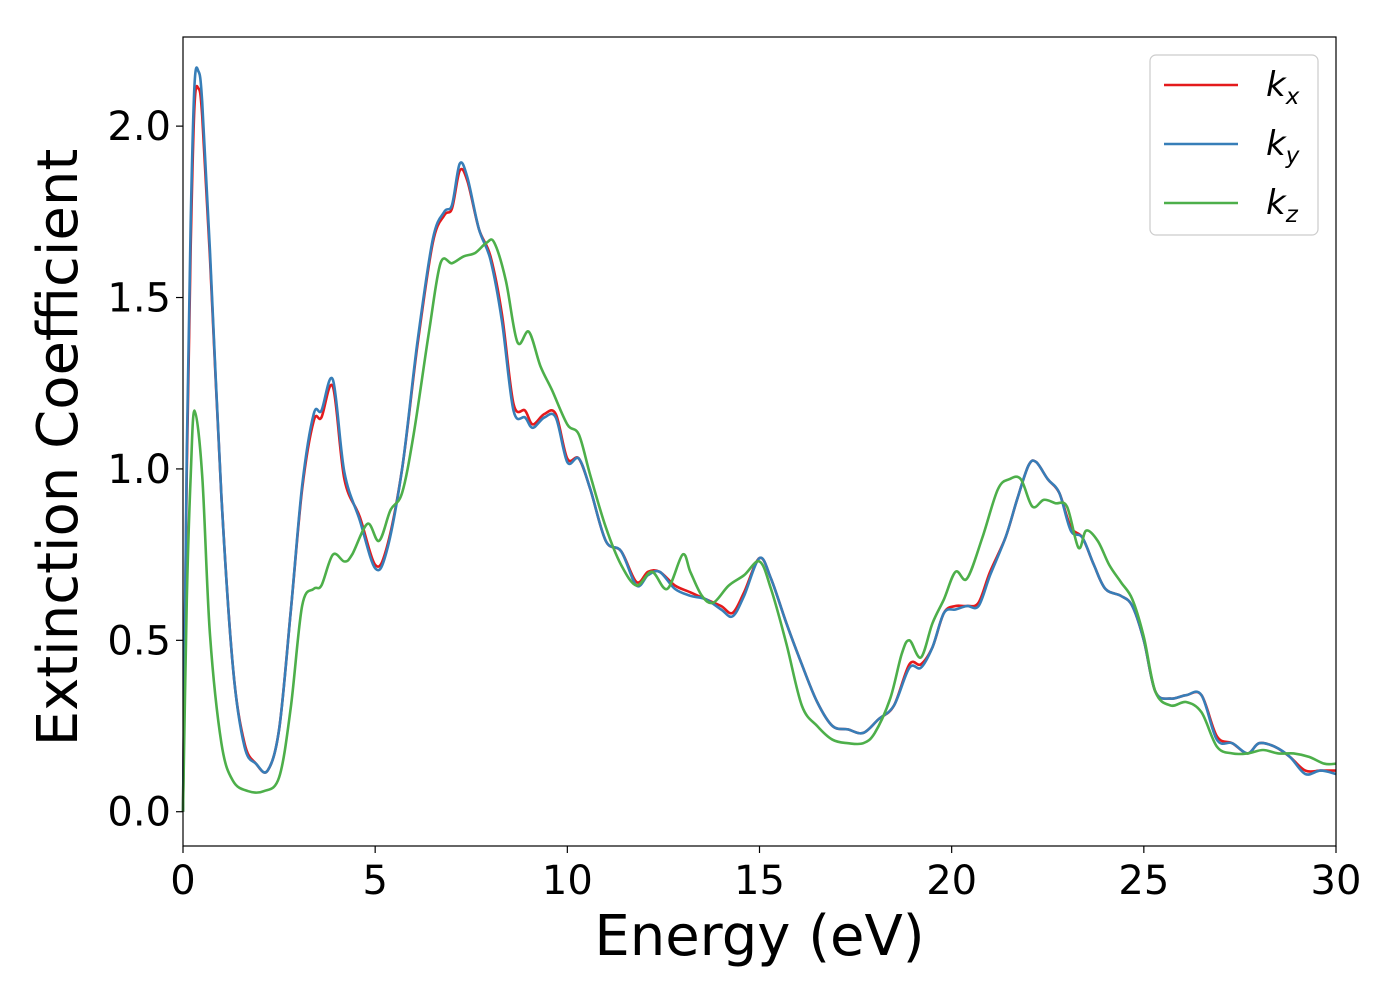 This screenshot has height=1000, width=1400. What do you see at coordinates (139, 470) in the screenshot?
I see `y-tick-label: 1.0` at bounding box center [139, 470].